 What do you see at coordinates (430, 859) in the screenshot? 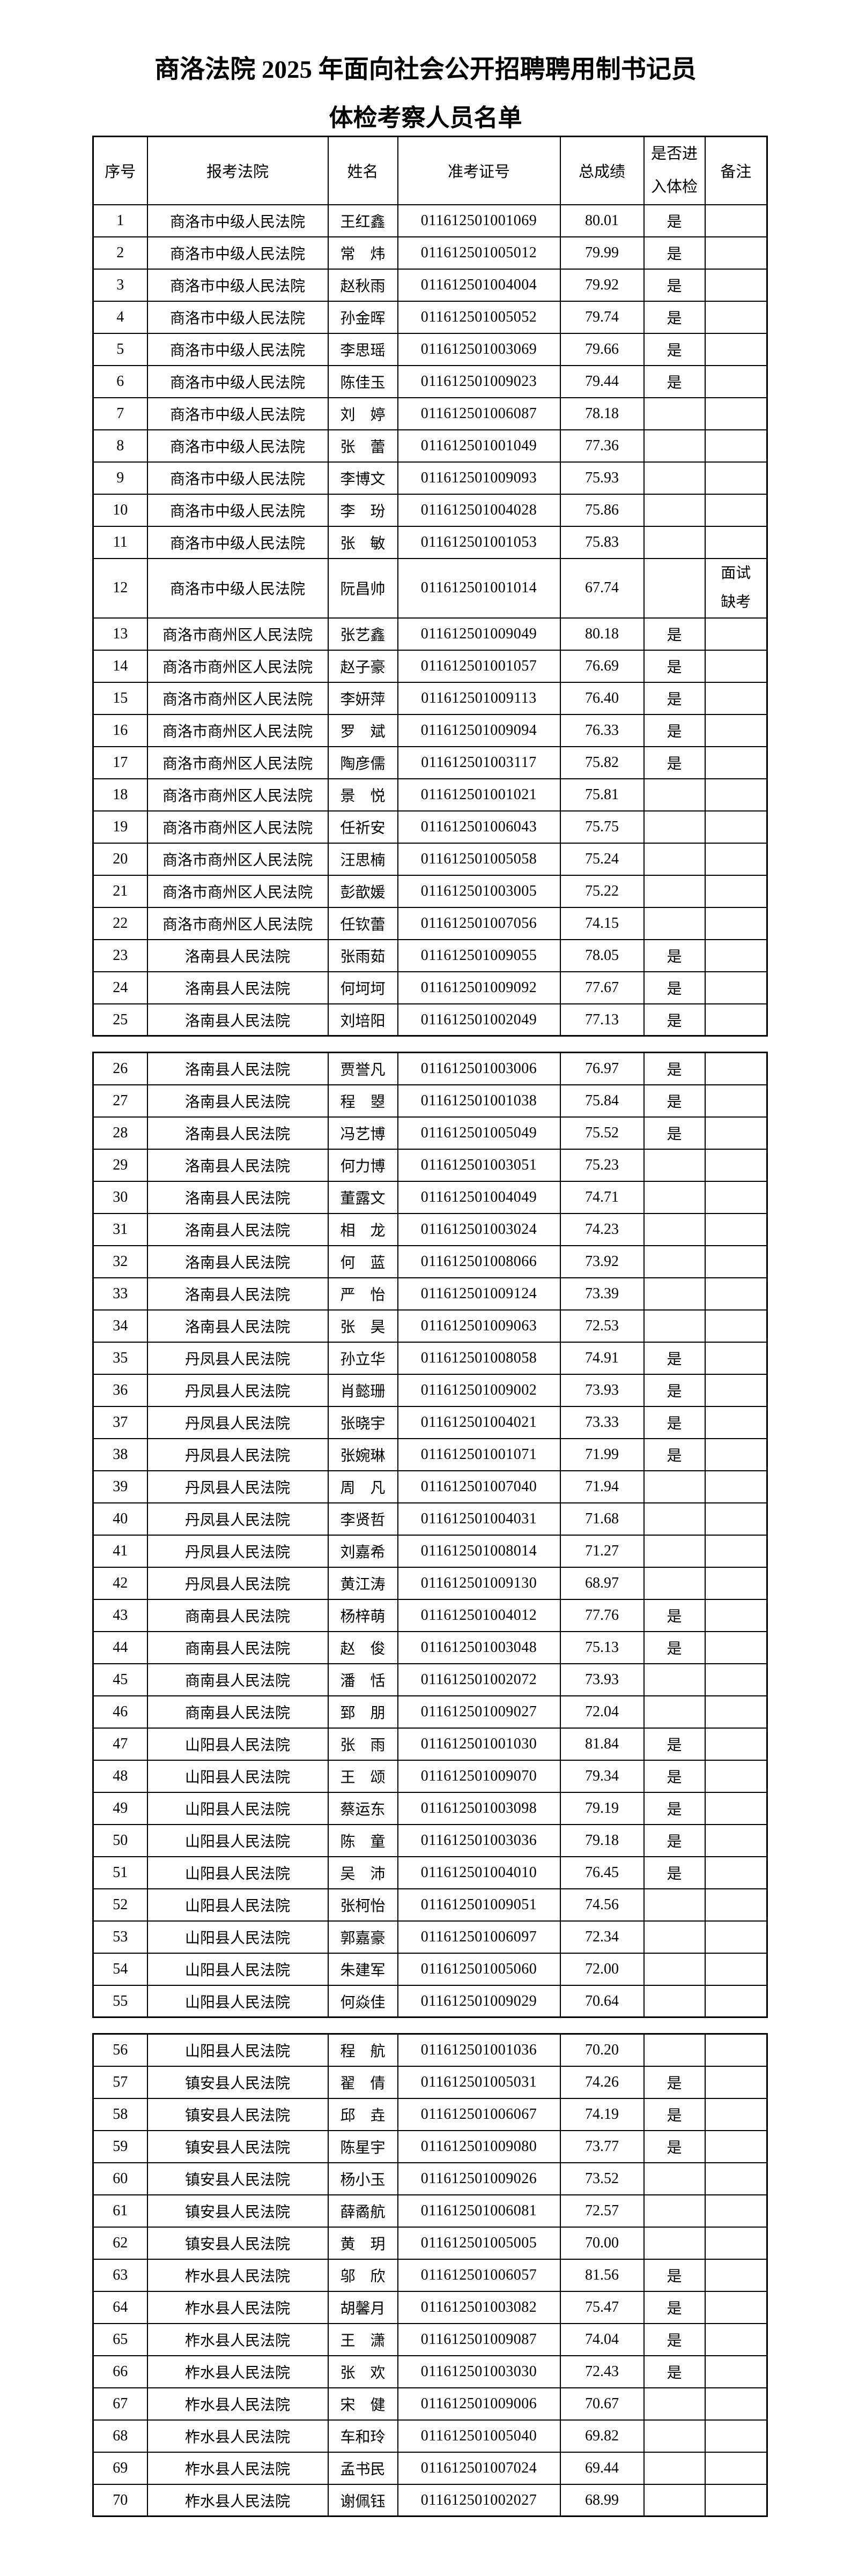
I see `table-row: 20 商洛市商州区人民法院 汪思楠 011612501005058 75.24` at bounding box center [430, 859].